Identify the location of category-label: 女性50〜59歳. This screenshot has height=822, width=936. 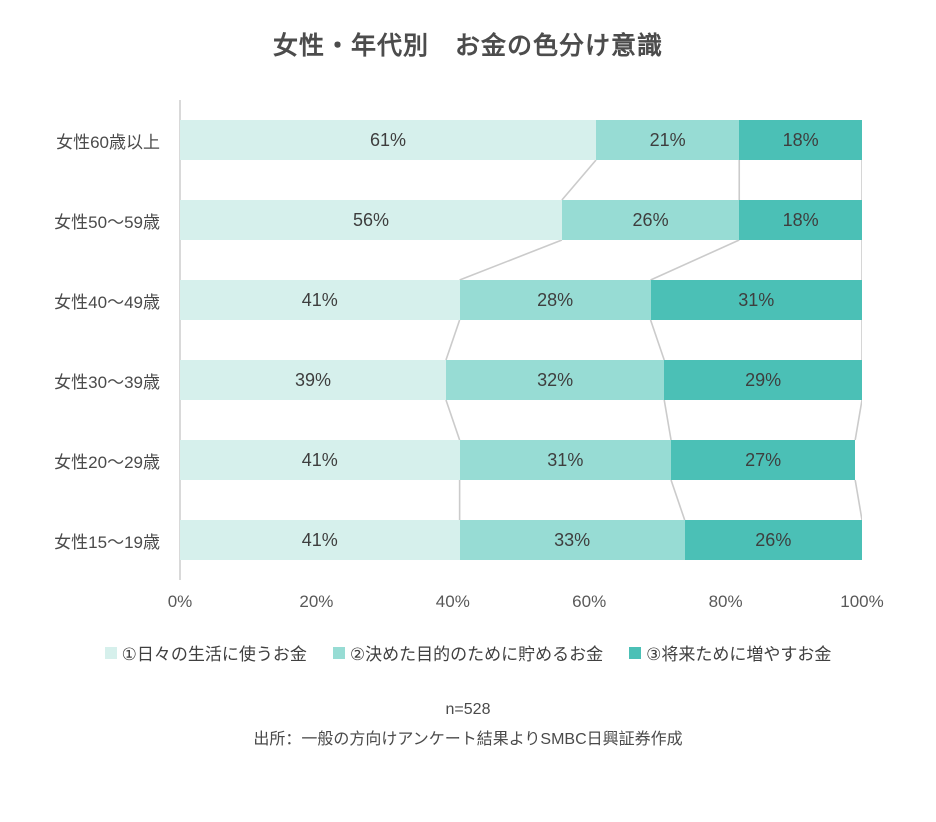
(107, 222).